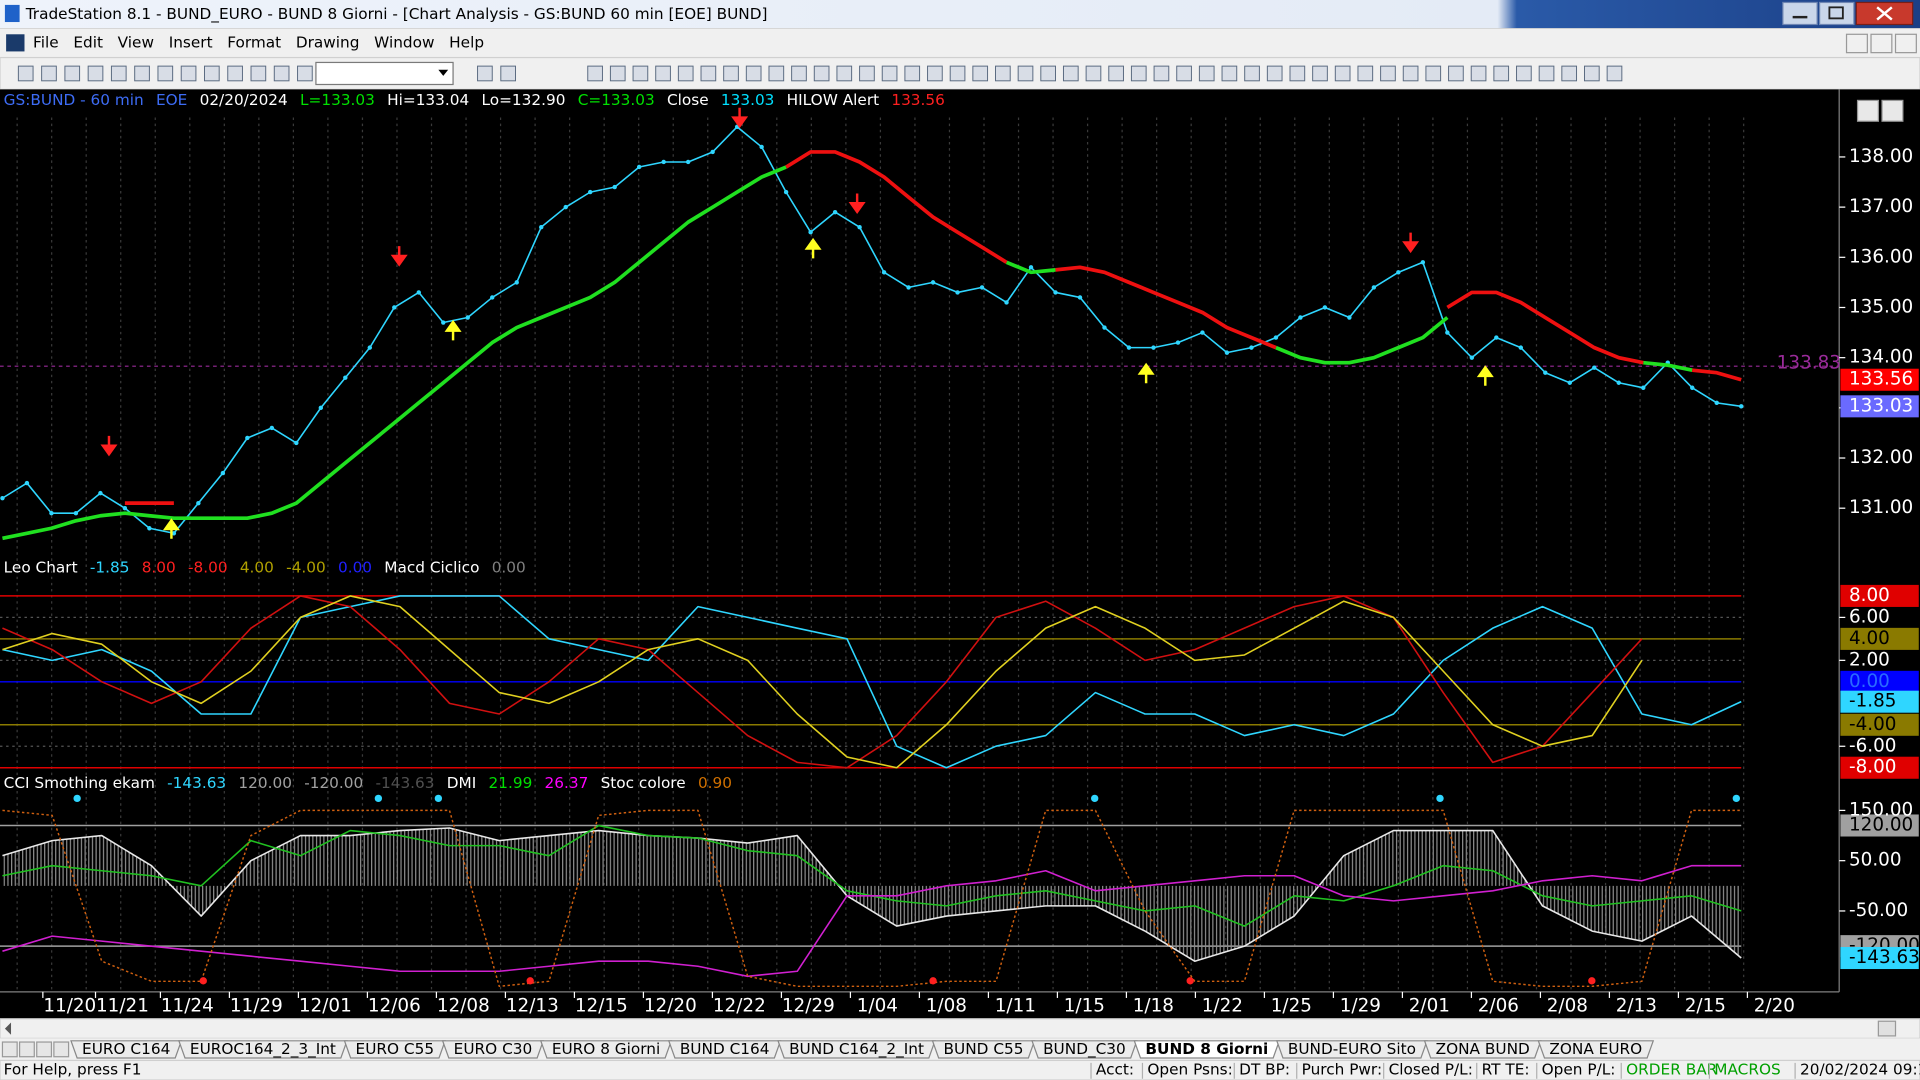 This screenshot has width=1920, height=1080. I want to click on mdi-minimize, so click(1856, 43).